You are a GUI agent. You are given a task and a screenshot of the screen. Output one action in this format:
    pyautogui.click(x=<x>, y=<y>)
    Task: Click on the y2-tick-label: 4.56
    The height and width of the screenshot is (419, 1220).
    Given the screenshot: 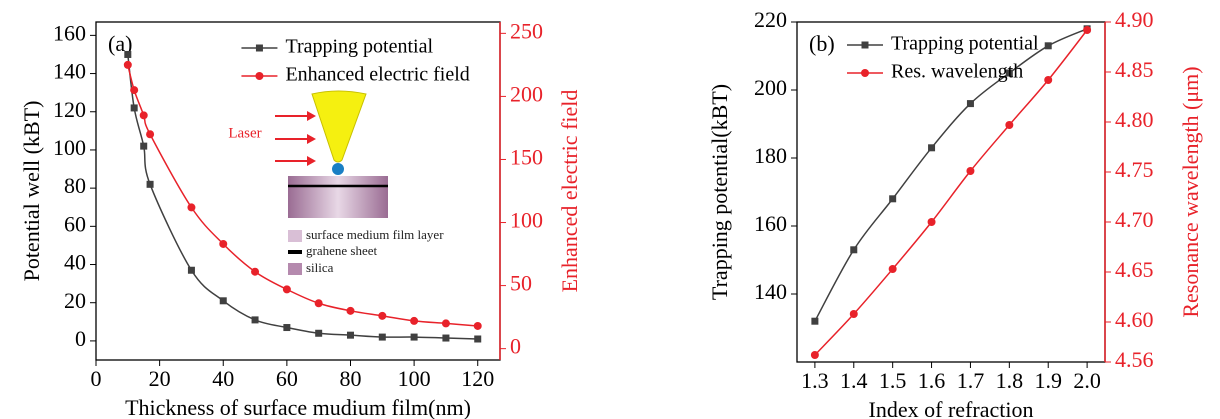 What is the action you would take?
    pyautogui.click(x=1134, y=359)
    